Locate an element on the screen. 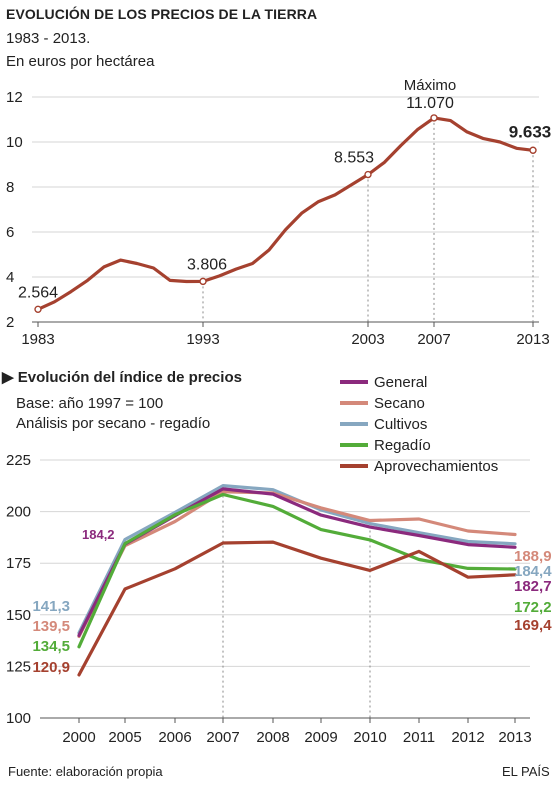 The image size is (560, 786). annotation-label: Máximo is located at coordinates (430, 85).